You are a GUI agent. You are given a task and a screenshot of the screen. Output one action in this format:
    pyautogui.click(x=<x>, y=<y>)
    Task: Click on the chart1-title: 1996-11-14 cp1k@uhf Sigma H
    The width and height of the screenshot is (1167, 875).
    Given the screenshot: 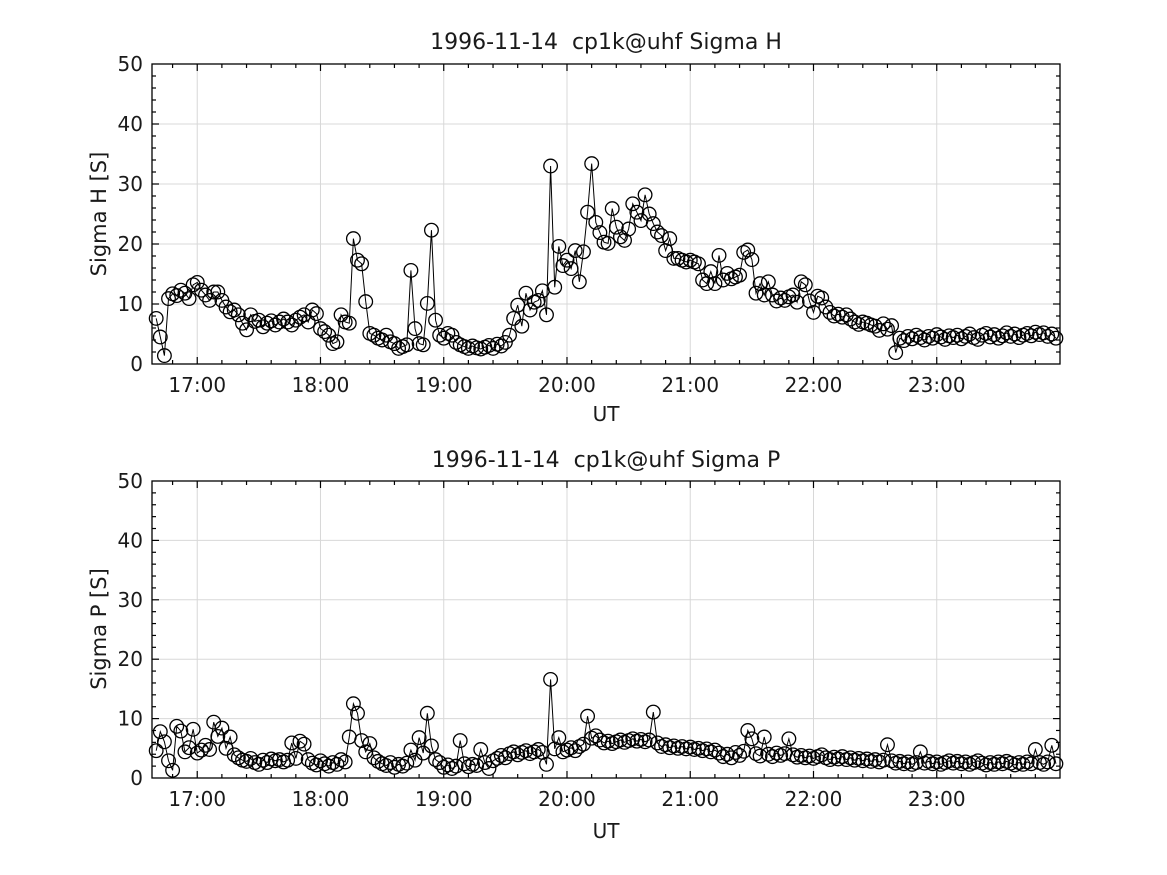 What is the action you would take?
    pyautogui.click(x=606, y=42)
    